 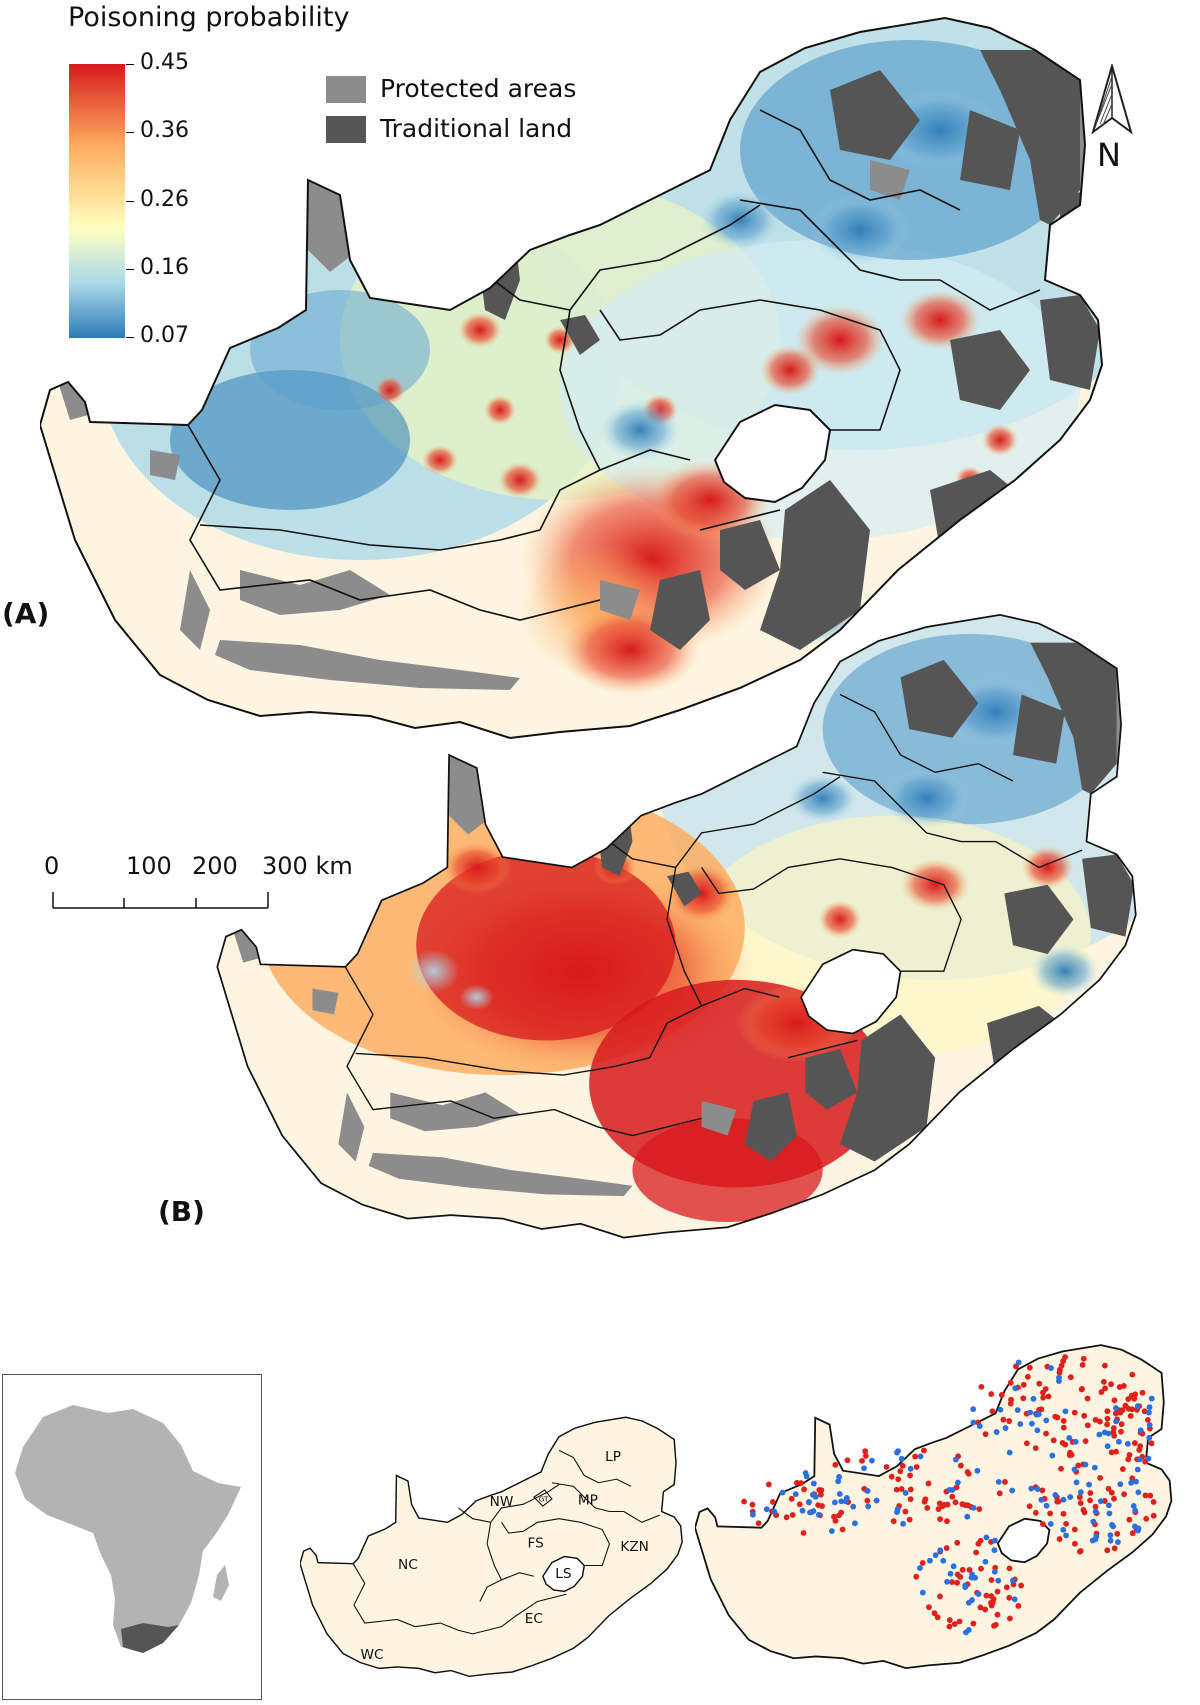 What do you see at coordinates (307, 866) in the screenshot?
I see `scale-label-300: 300 km` at bounding box center [307, 866].